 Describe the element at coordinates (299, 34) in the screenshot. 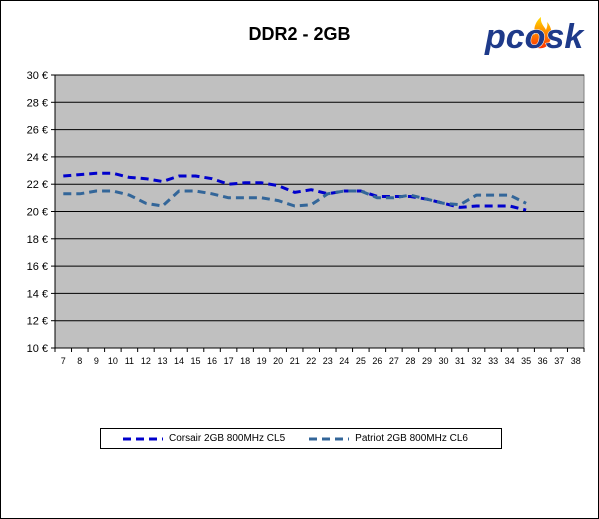

I see `chart-title: DDR2 - 2GB` at that location.